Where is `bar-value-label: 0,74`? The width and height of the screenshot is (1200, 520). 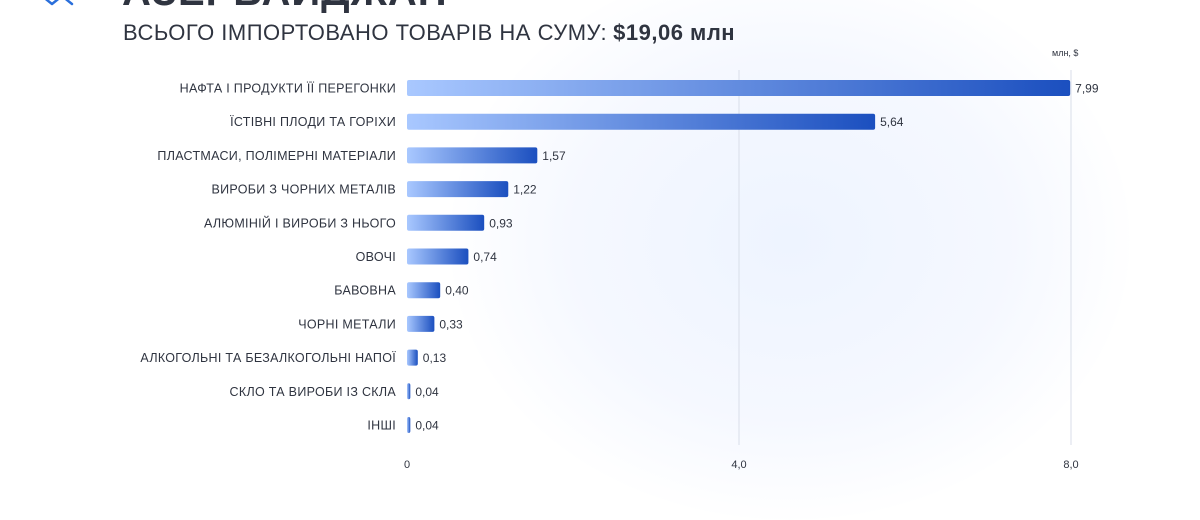
bar-value-label: 0,74 is located at coordinates (485, 257).